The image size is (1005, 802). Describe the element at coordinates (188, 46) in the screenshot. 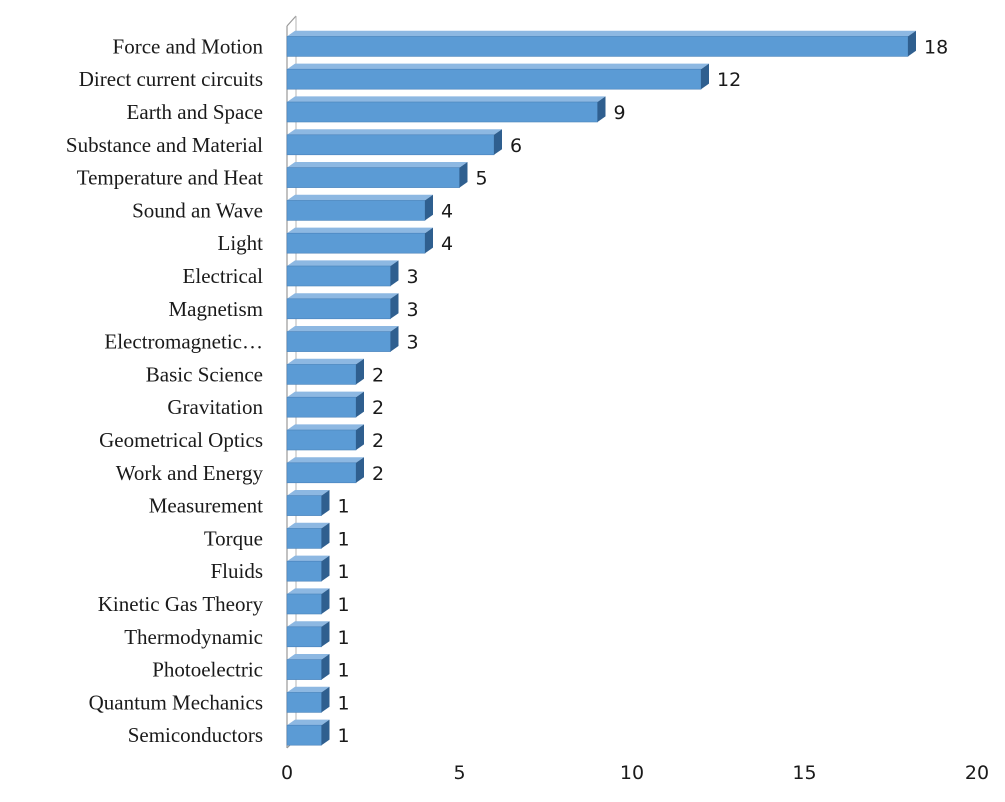

I see `category-label: Force and Motion` at that location.